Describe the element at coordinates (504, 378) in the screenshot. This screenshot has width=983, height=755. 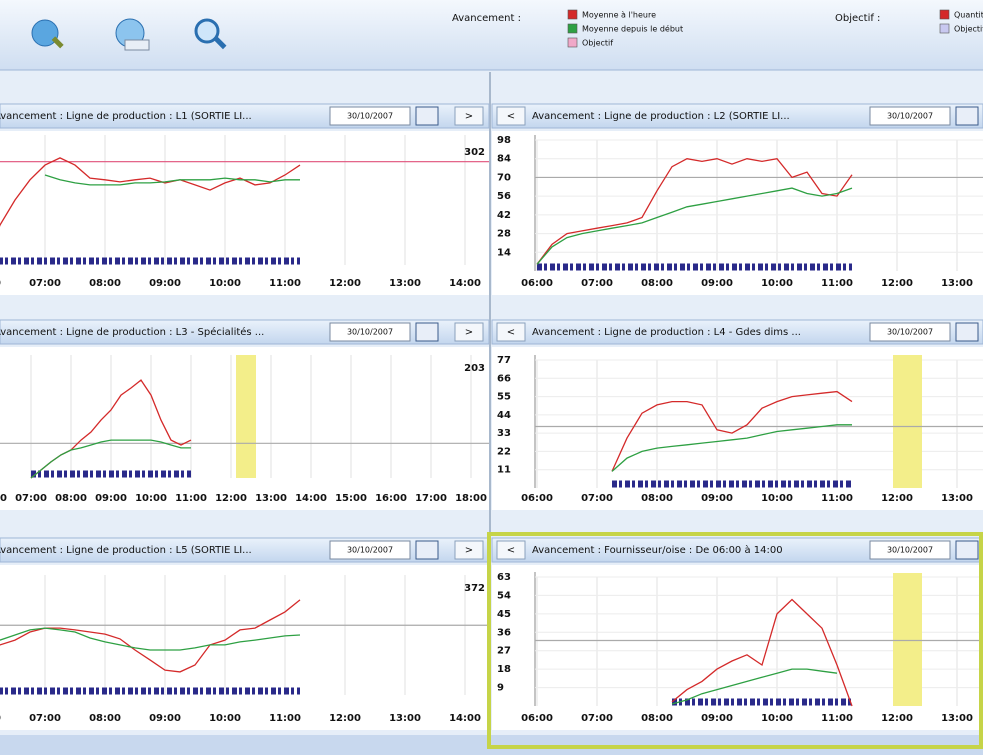
I see `y-tick-label: 66` at that location.